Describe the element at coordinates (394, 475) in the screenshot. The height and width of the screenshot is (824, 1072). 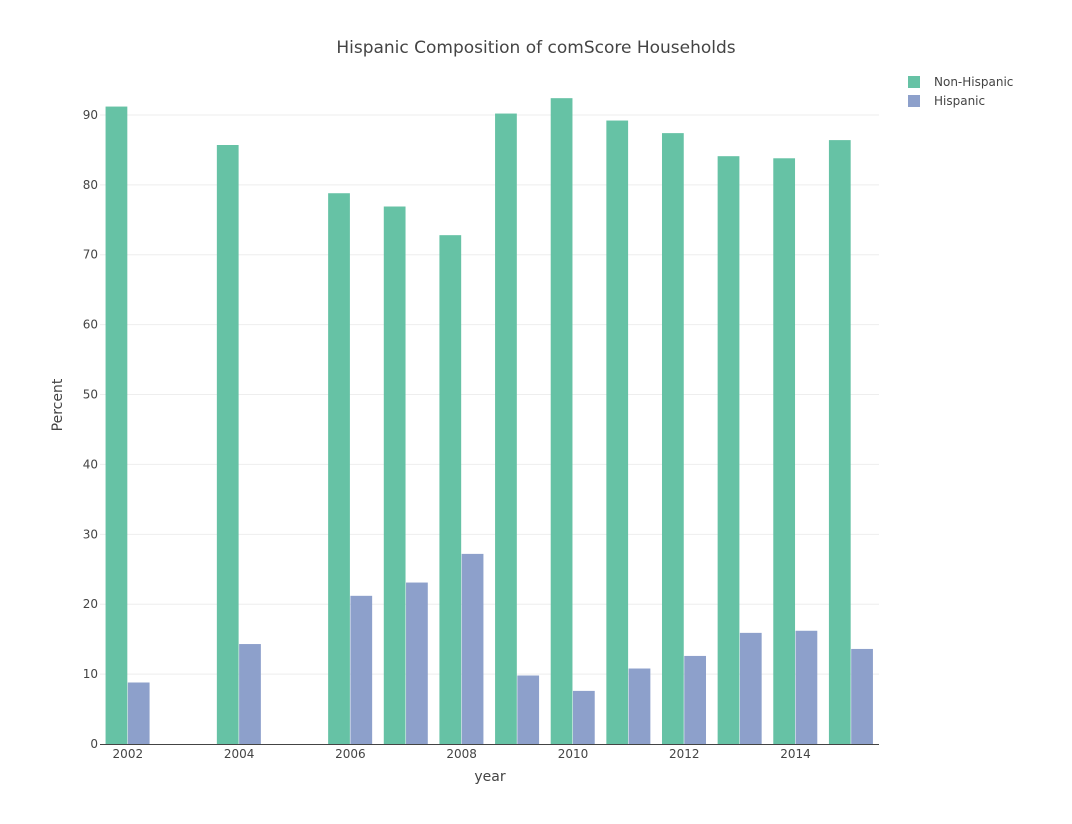
I see `bar-non-hispanic-2007` at that location.